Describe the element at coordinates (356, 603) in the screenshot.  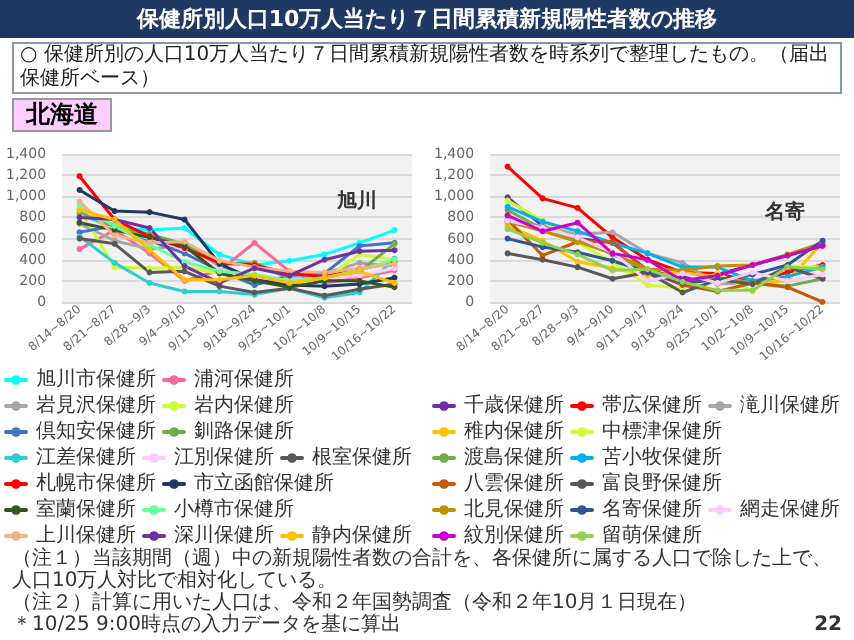
I see `text: （注２）計算に用いた人口は、令和２年国勢調査（令和２年10月１日現在）` at that location.